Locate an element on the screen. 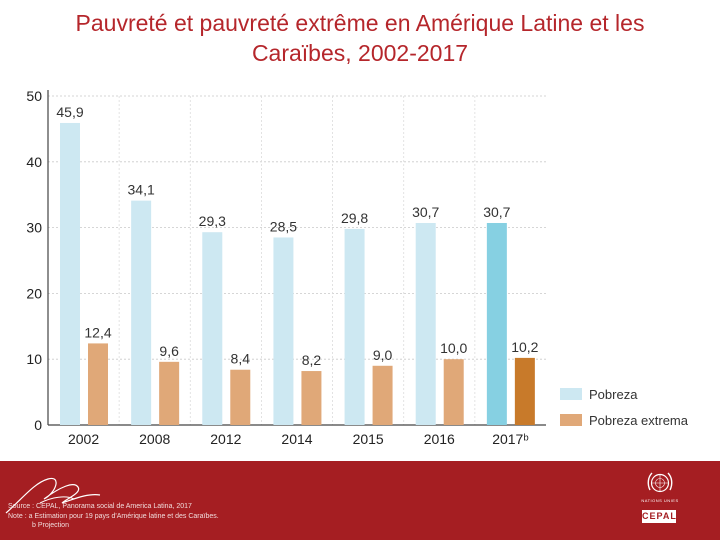 This screenshot has width=720, height=540. x-tick-label: 2017ᵇ is located at coordinates (510, 439).